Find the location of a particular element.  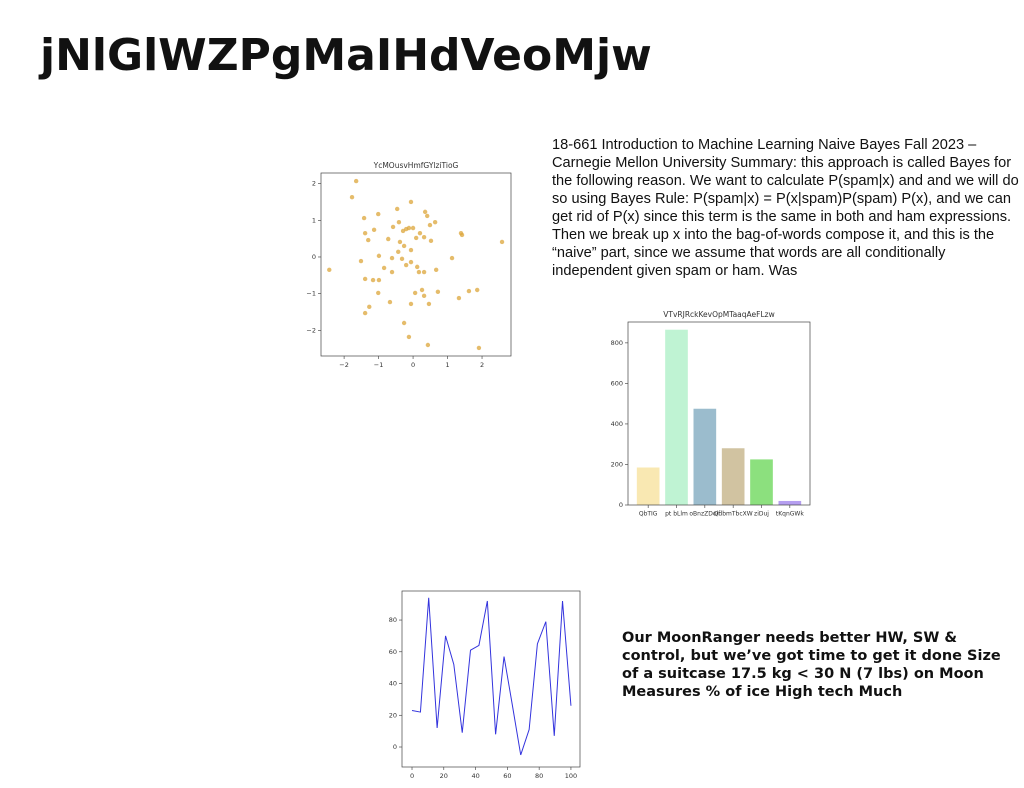

y-tick-label: 80 is located at coordinates (393, 620).